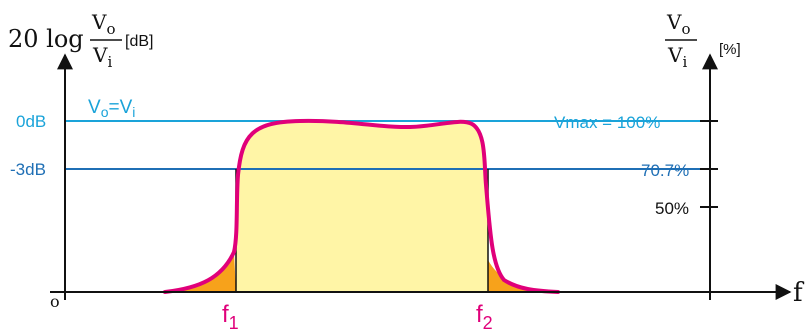 Image resolution: width=808 pixels, height=332 pixels. What do you see at coordinates (139, 41) in the screenshot?
I see `left-axis-unit: [dB]` at bounding box center [139, 41].